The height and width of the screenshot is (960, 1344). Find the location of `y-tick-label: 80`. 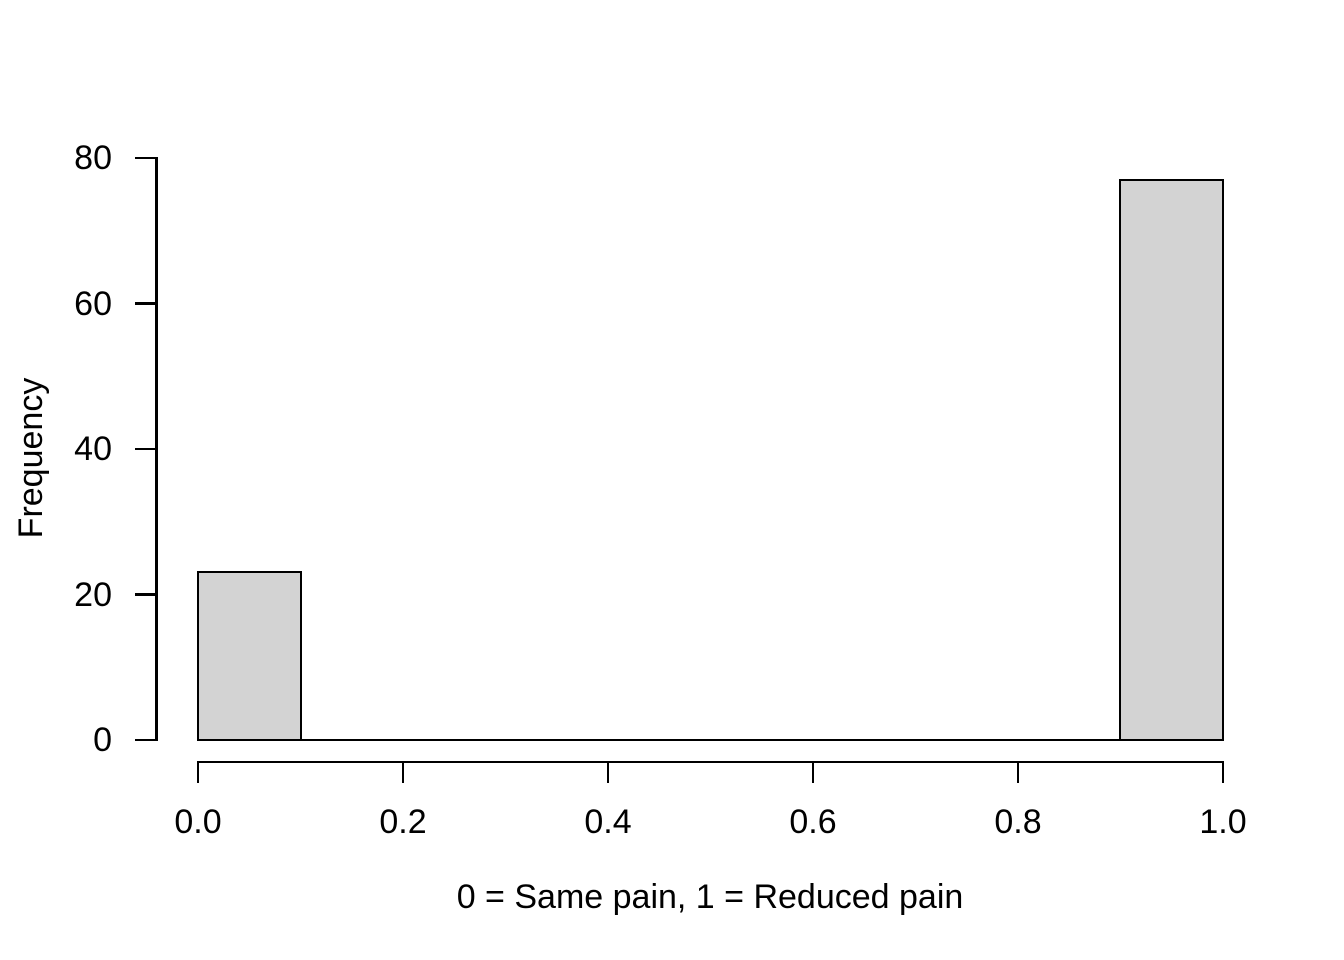

y-tick-label: 80 is located at coordinates (93, 158).